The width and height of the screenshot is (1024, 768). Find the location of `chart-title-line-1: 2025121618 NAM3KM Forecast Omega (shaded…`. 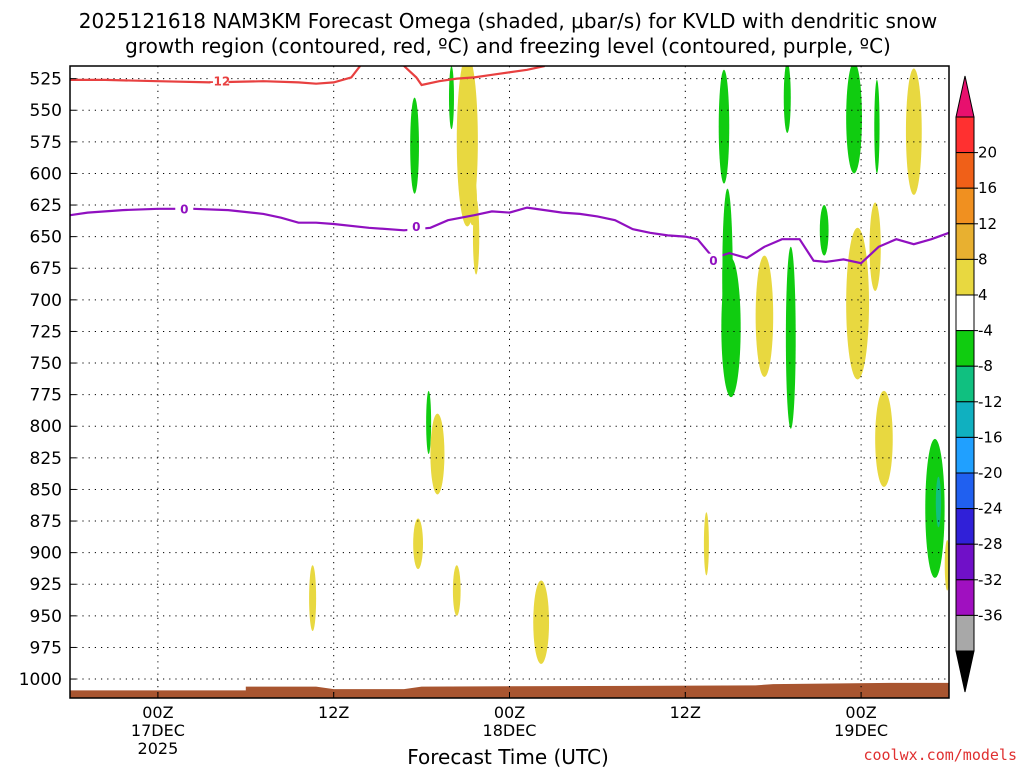

chart-title-line-1: 2025121618 NAM3KM Forecast Omega (shaded… is located at coordinates (508, 21).